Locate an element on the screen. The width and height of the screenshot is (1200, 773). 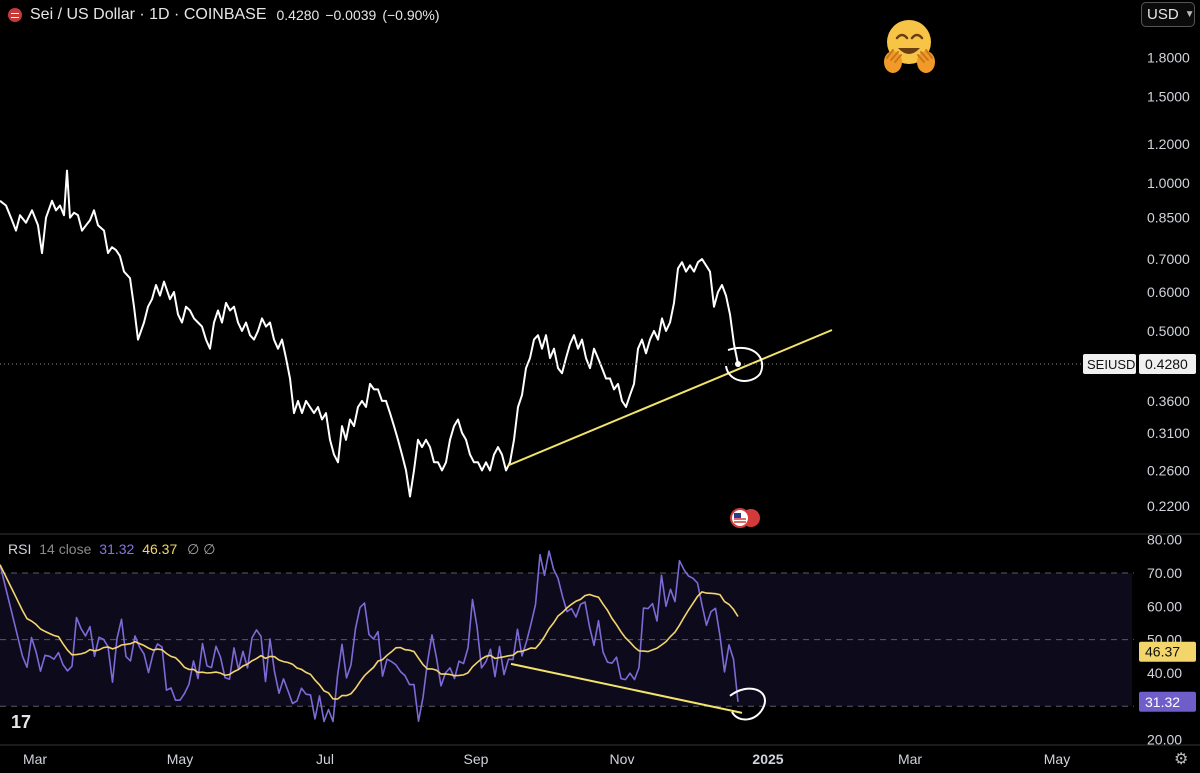
rsi-extra-values: ∅ ∅ is located at coordinates (201, 549).